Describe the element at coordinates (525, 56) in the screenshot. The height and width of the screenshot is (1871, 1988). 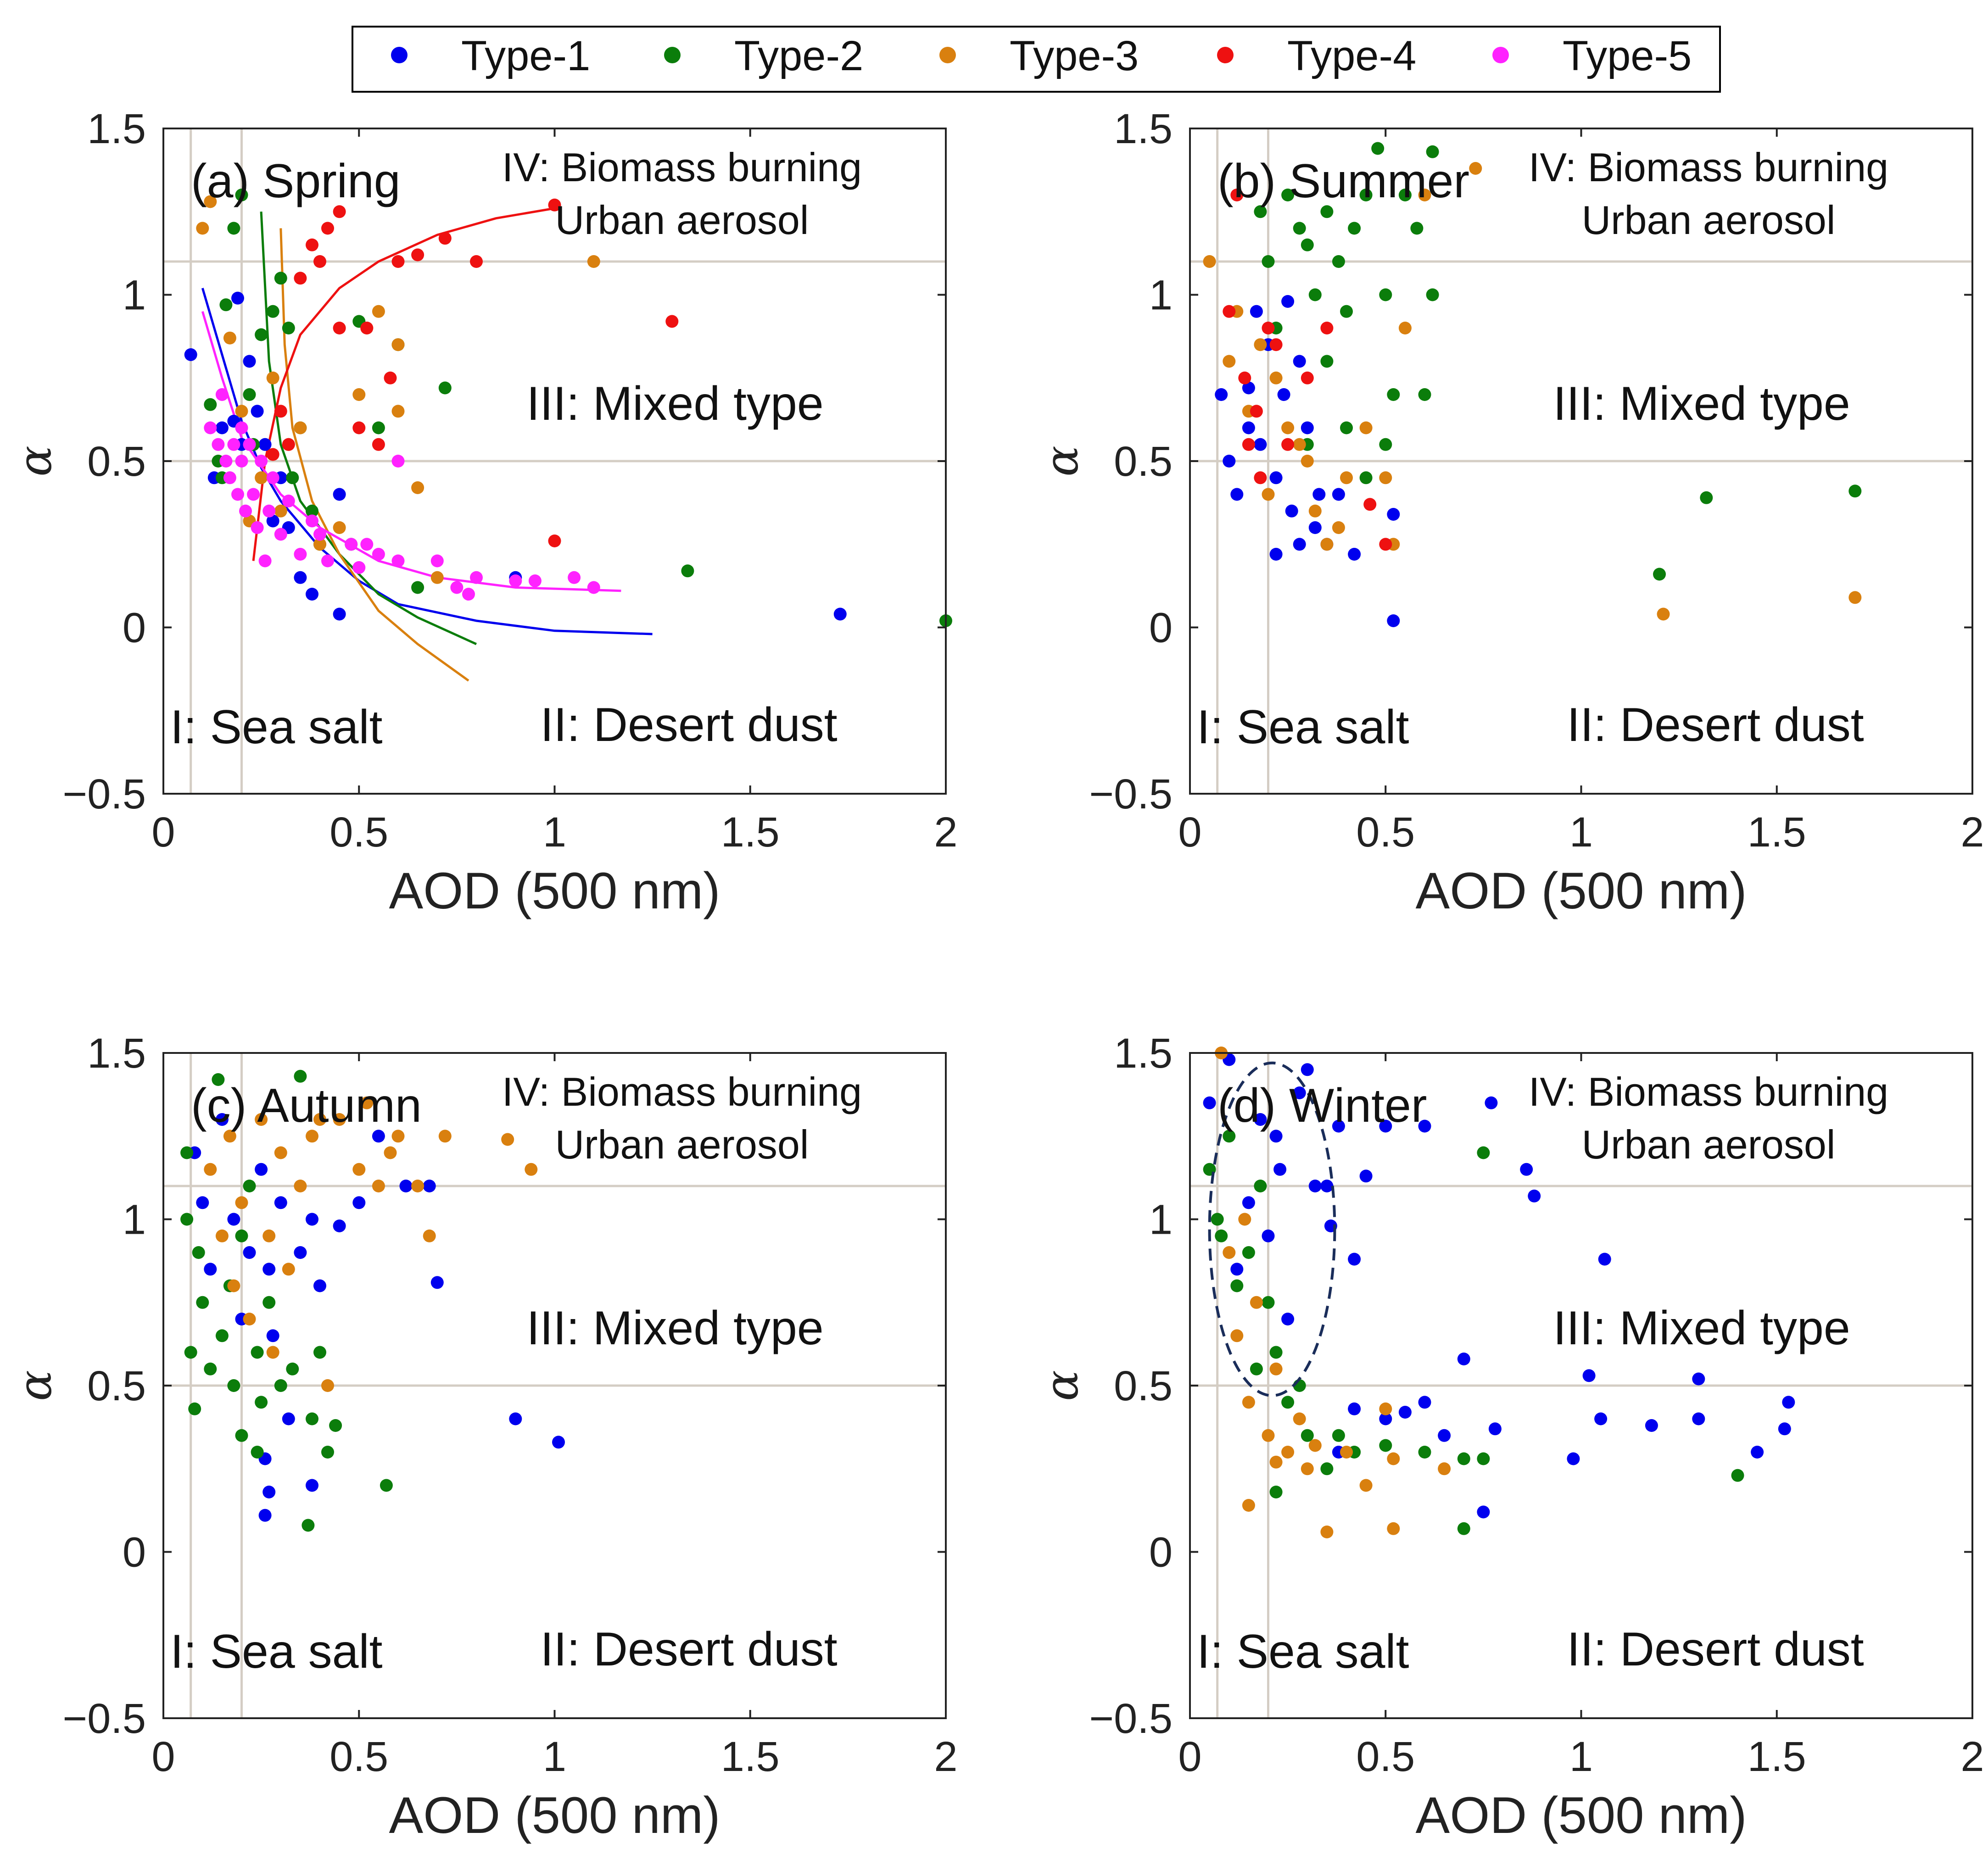
I see `legend-label-type-1: Type-1` at that location.